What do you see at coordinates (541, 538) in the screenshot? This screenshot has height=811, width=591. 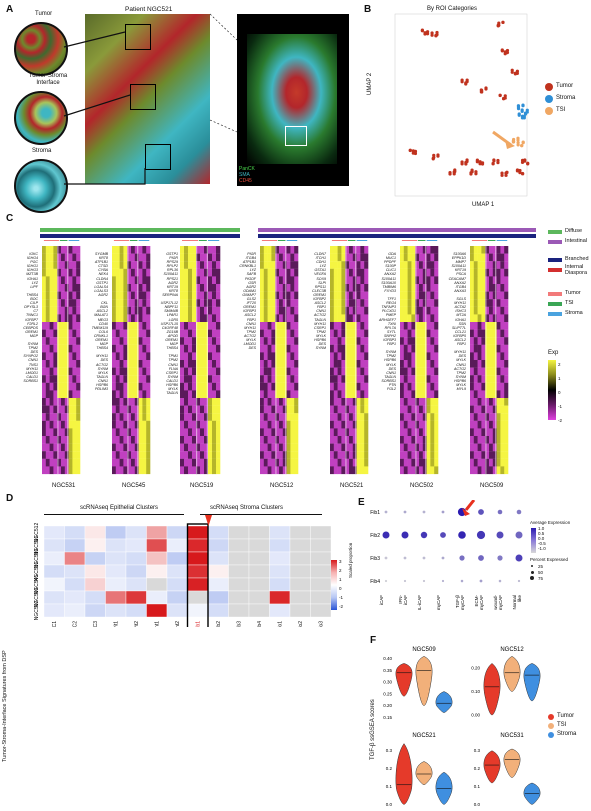 I see `avg-tick: 0.0` at bounding box center [541, 538].